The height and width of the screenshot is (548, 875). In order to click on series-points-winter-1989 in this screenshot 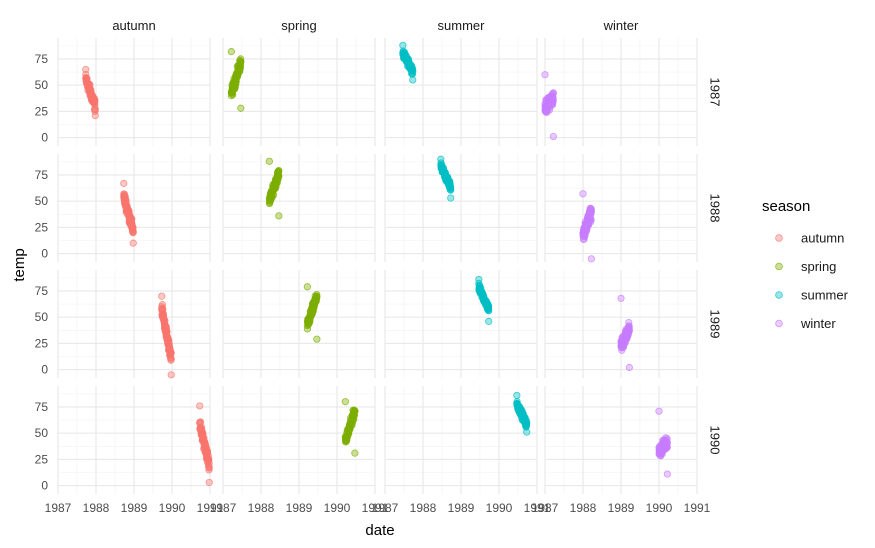, I will do `click(625, 333)`.